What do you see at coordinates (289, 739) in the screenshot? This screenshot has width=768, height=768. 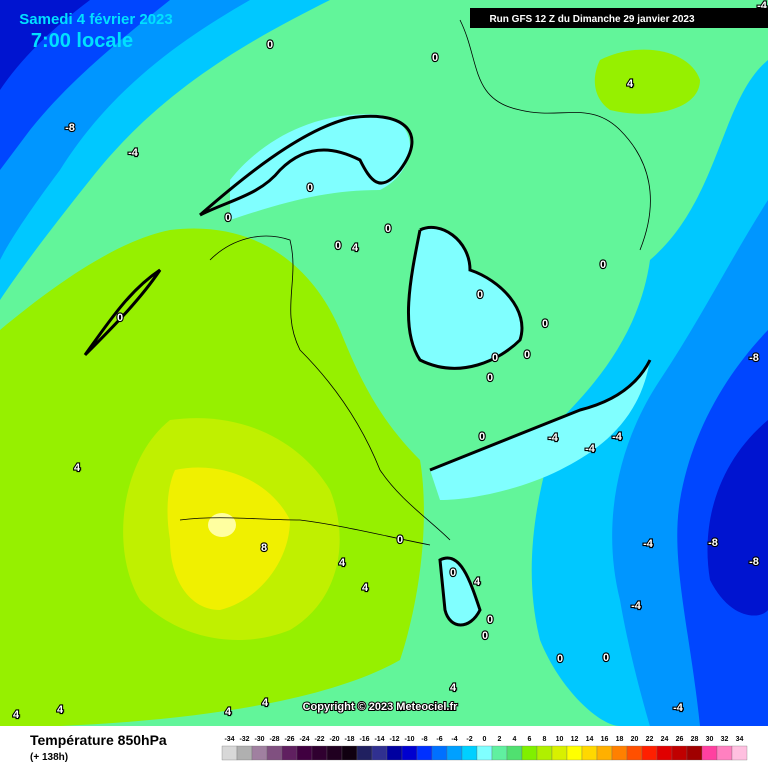 I see `scale-label: -26` at bounding box center [289, 739].